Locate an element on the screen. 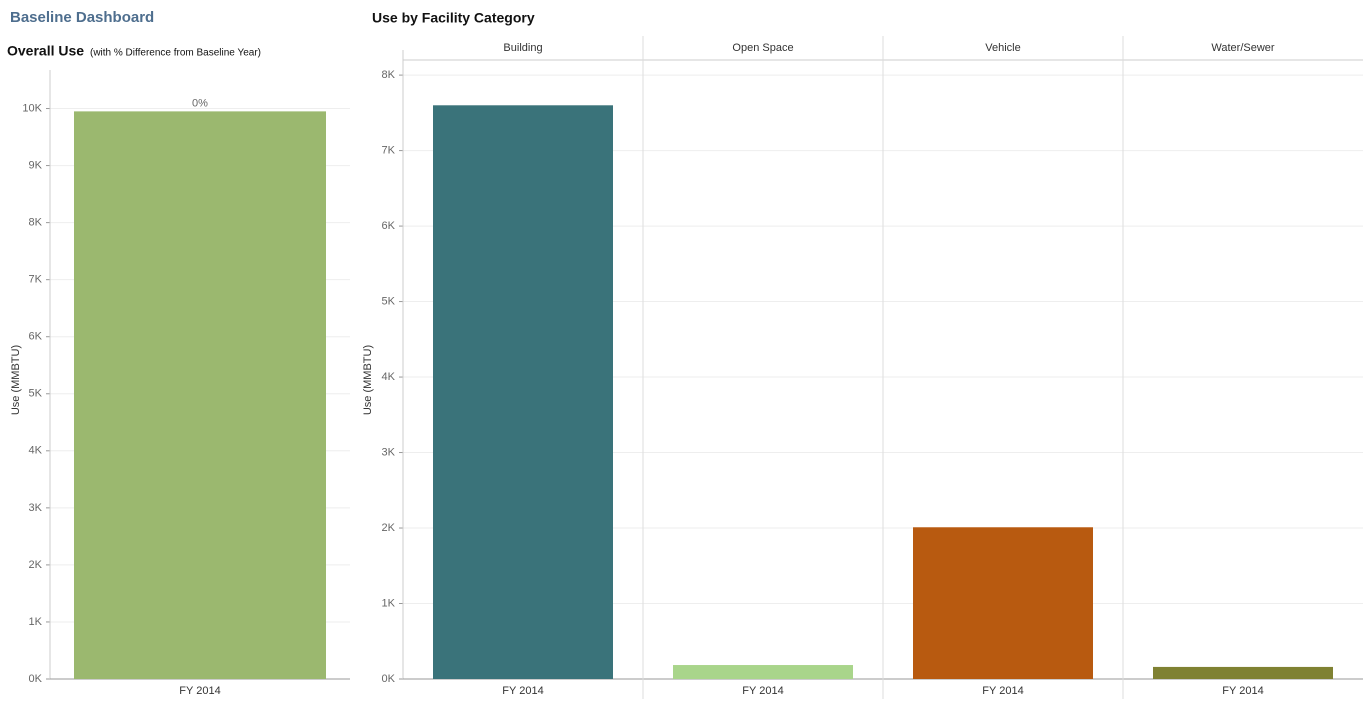 This screenshot has height=701, width=1363. facet-header: Building is located at coordinates (522, 48).